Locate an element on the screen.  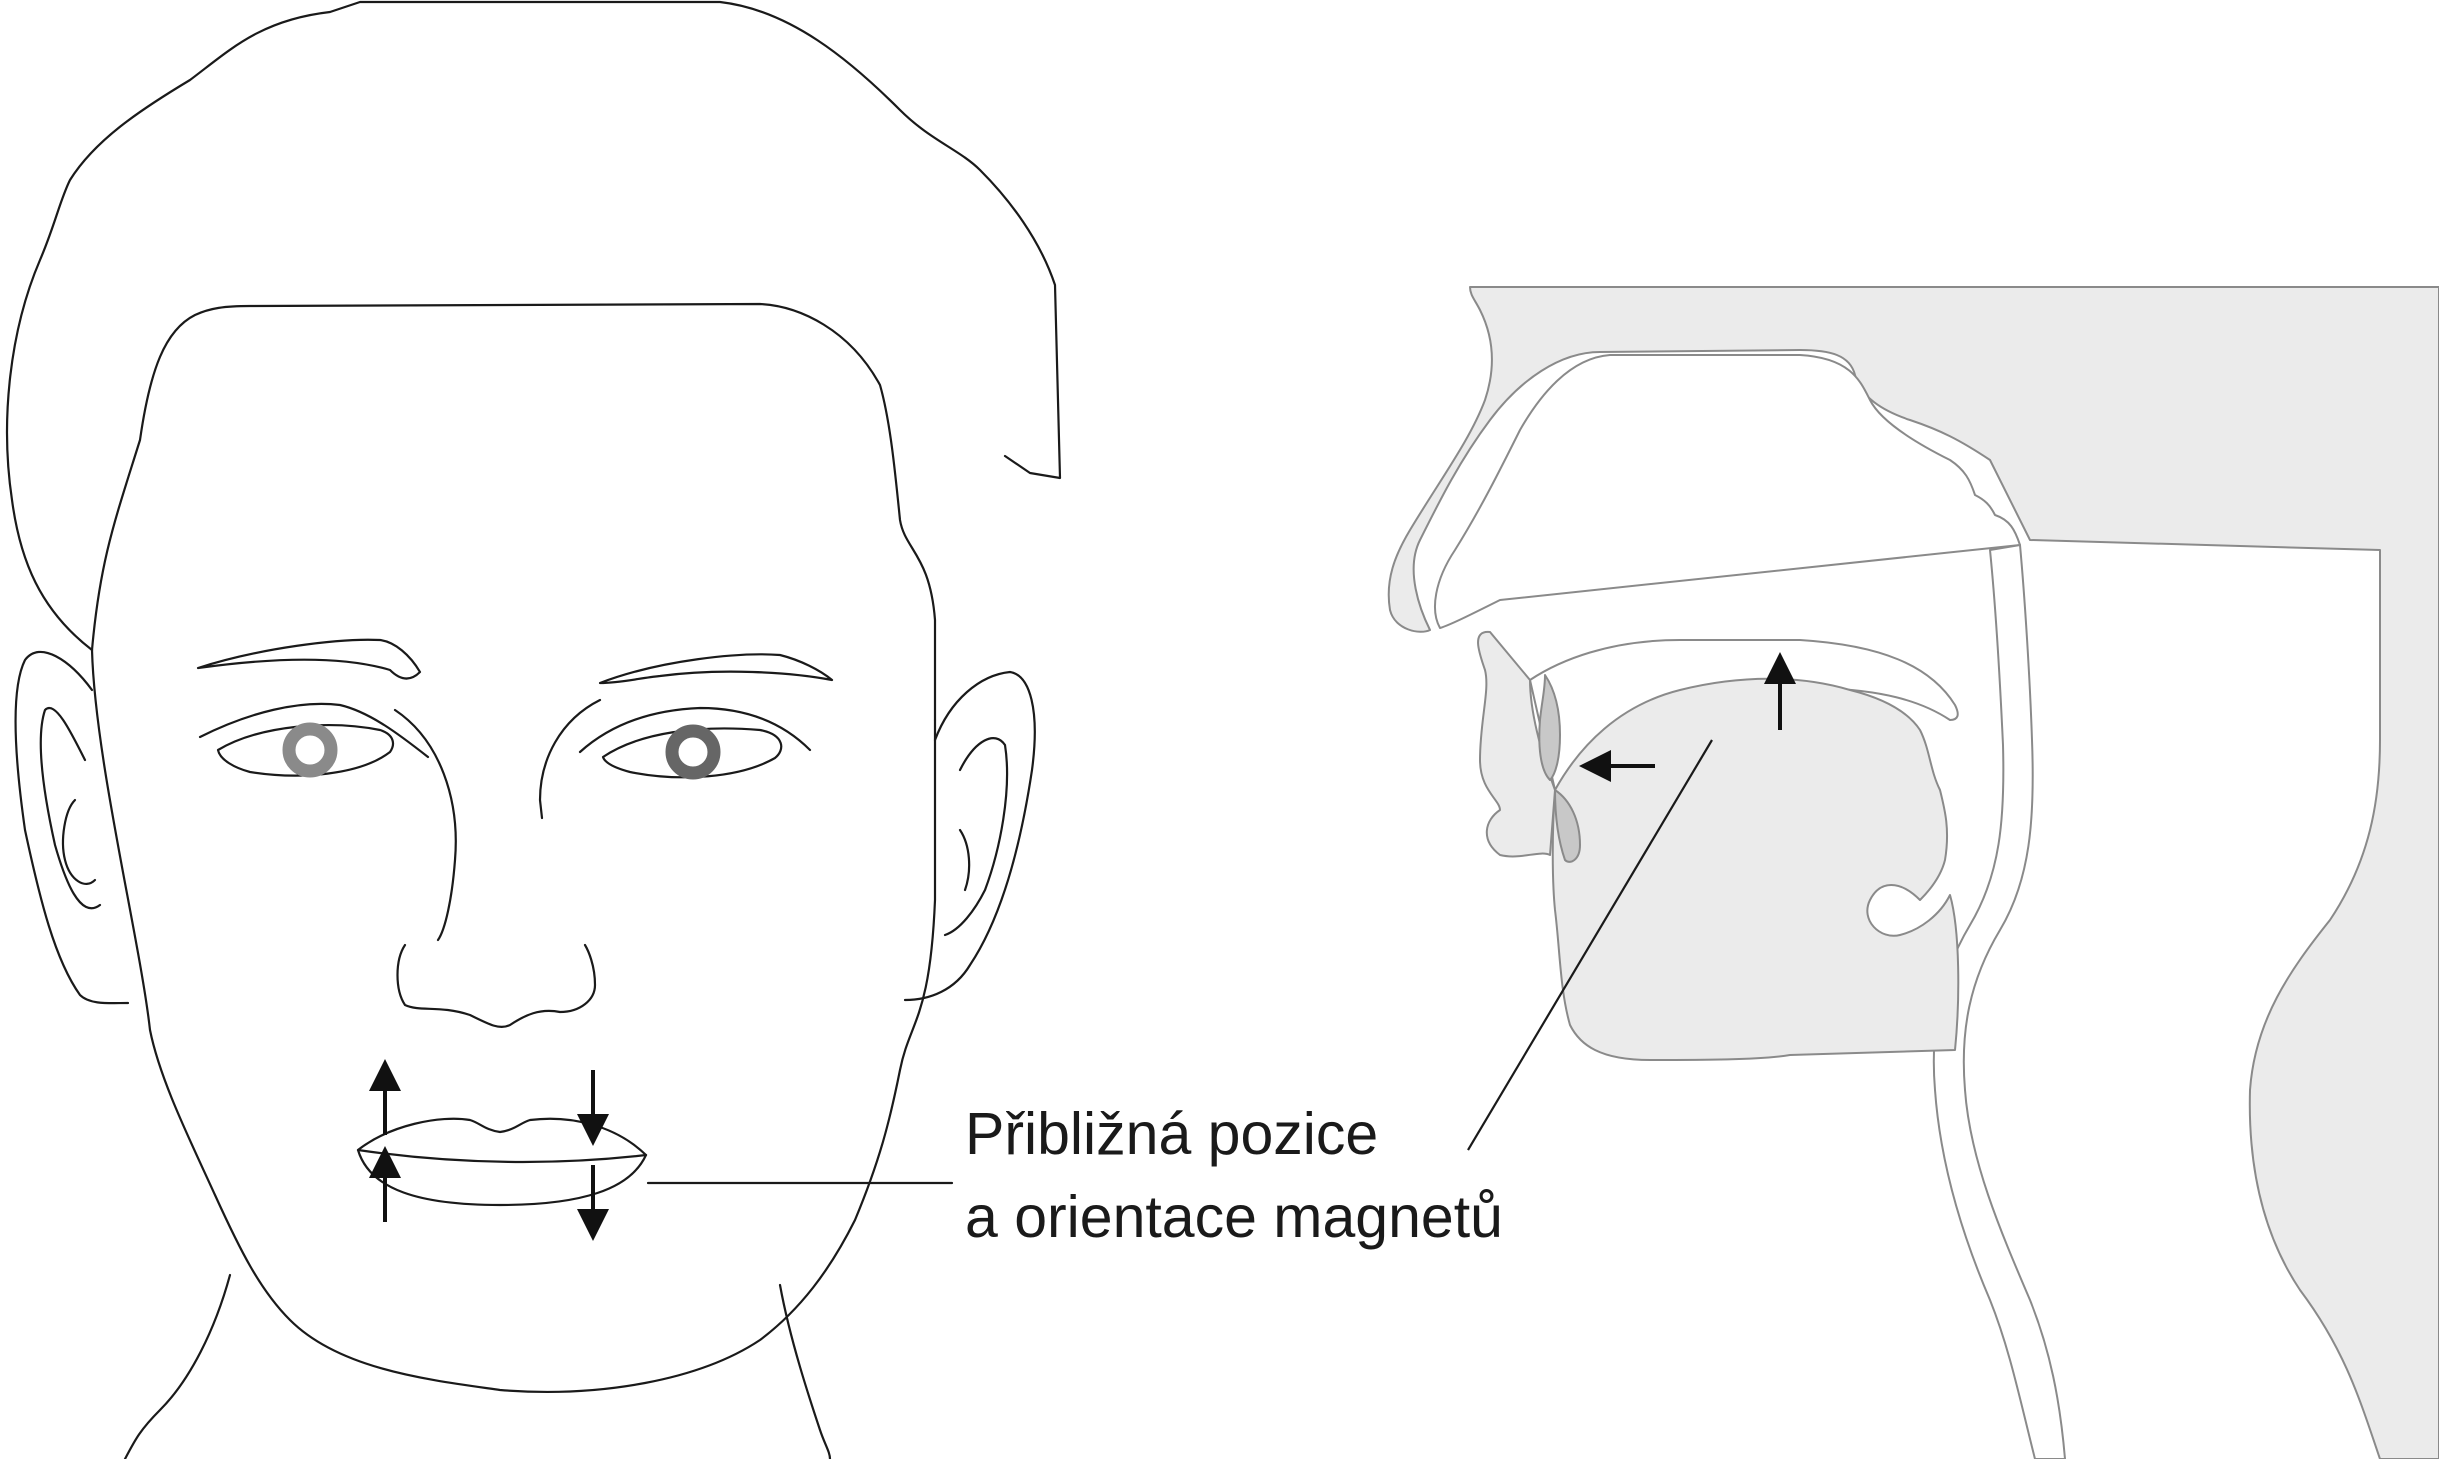
label-line-2: a orientace magnetů is located at coordinates (1234, 1217).